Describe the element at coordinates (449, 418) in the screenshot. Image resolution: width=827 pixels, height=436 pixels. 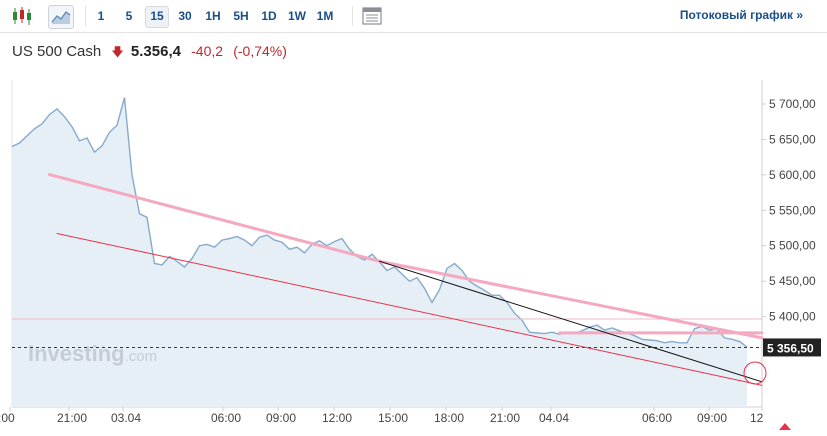
I see `x-tick-label: 18:00` at that location.